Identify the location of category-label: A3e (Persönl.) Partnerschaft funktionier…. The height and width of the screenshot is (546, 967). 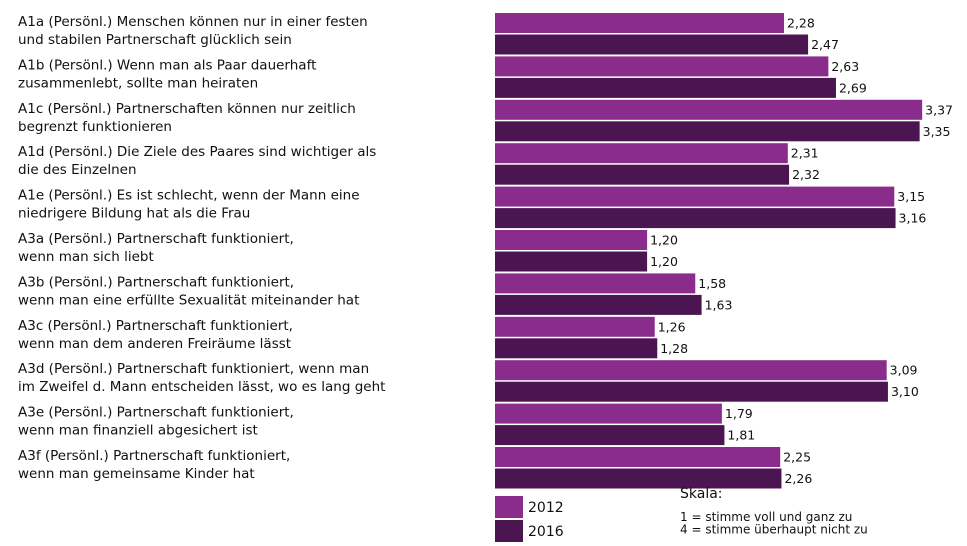
(156, 413).